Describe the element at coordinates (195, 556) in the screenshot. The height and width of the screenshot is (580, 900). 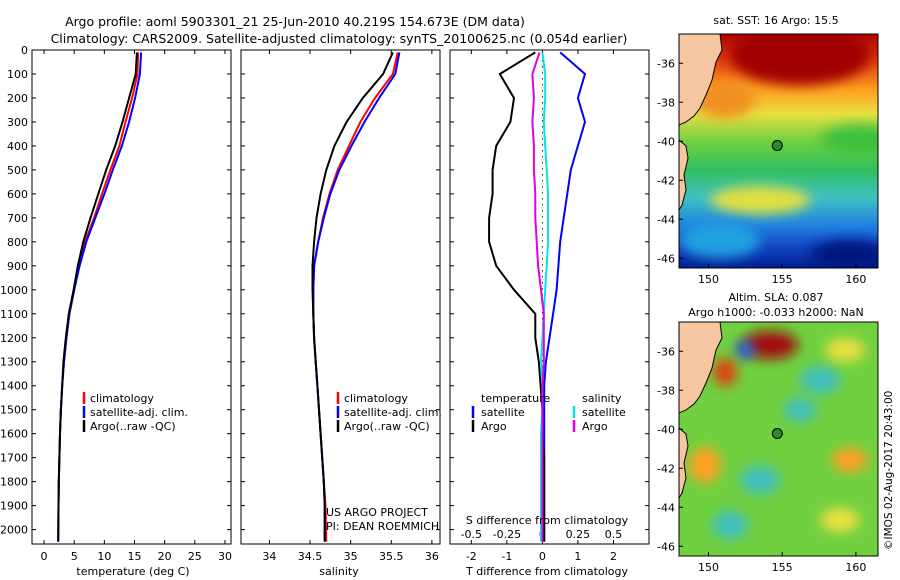
I see `x-tick-label: 25` at that location.